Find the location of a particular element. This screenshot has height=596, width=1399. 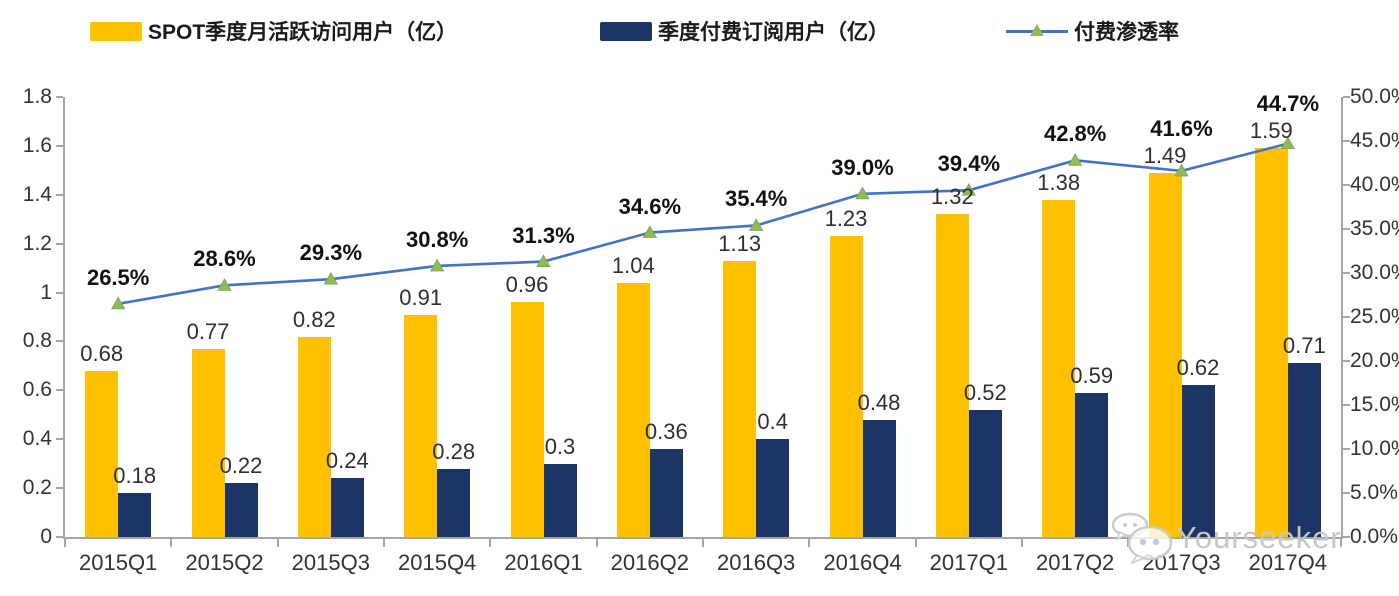

subscribers-value-label: 0.4 is located at coordinates (772, 422).